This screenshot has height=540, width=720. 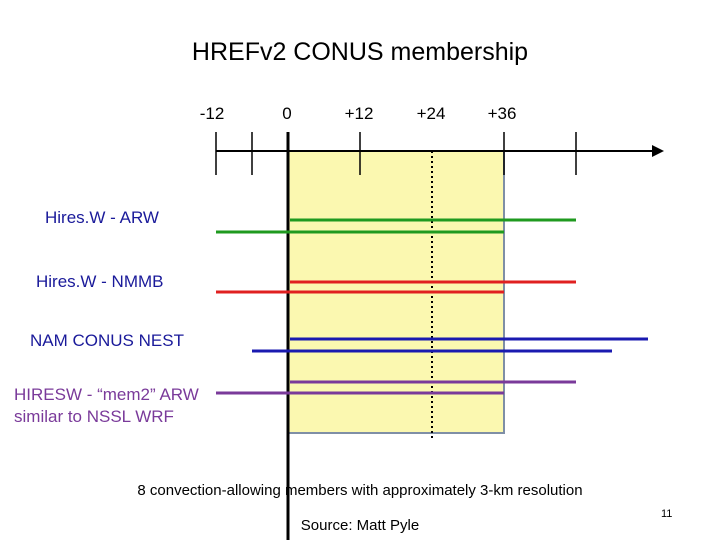 I want to click on member-label-arw: Hires.W - ARW, so click(x=102, y=217).